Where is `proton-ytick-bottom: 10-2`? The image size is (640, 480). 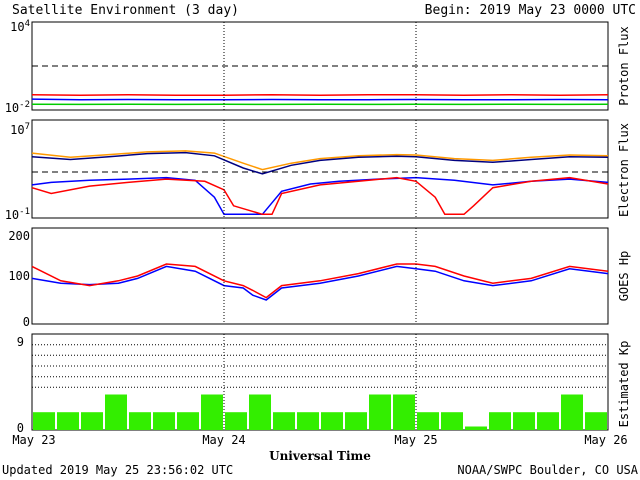 proton-ytick-bottom: 10-2 is located at coordinates (17, 107).